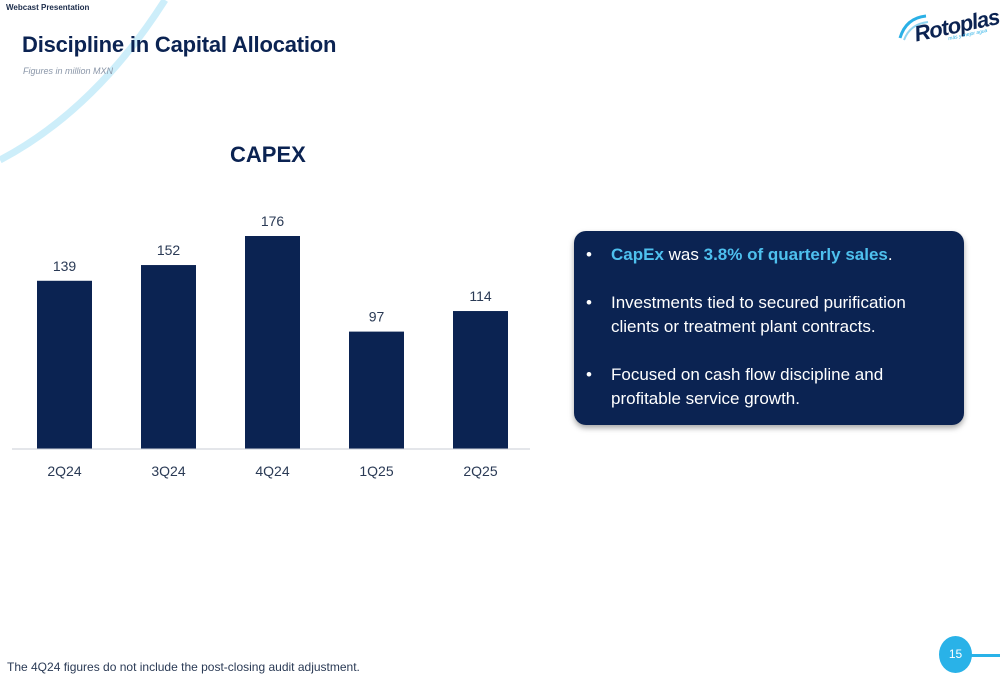  I want to click on bar-2q24, so click(64, 364).